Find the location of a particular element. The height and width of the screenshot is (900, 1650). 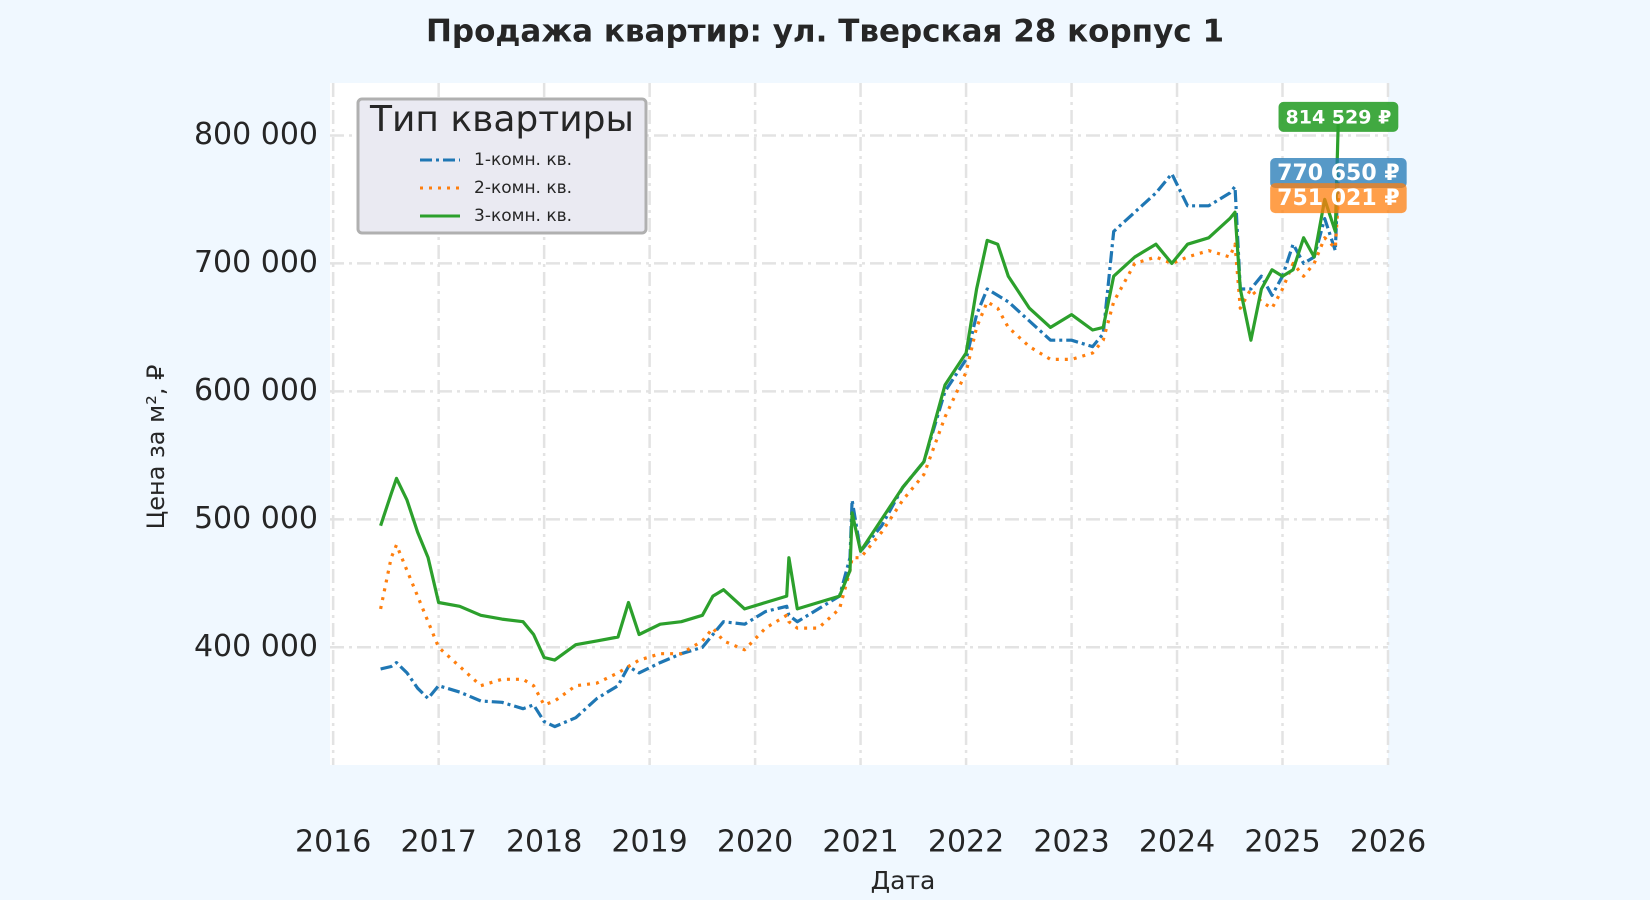

end-label: 751 021 ₽ is located at coordinates (1338, 198).